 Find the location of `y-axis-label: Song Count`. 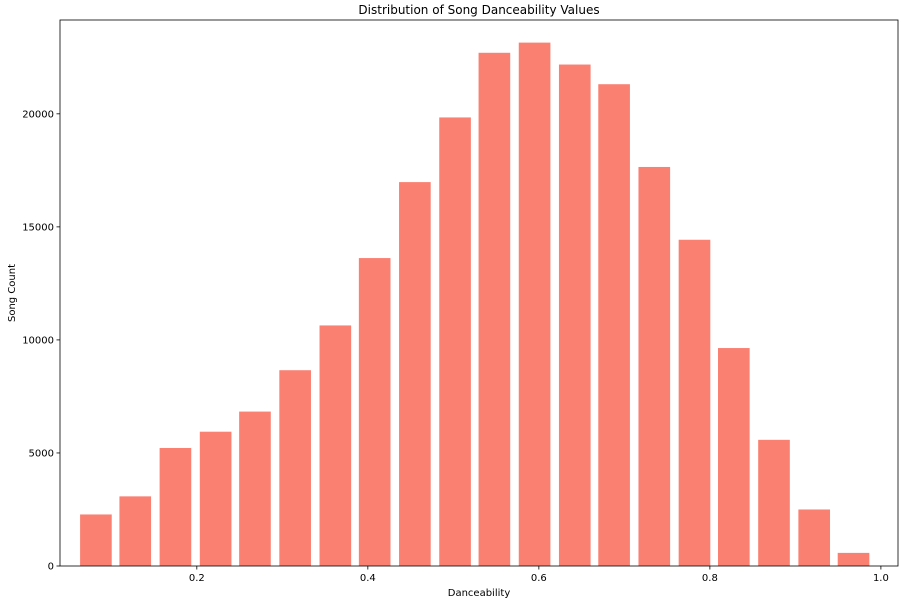

y-axis-label: Song Count is located at coordinates (12, 293).